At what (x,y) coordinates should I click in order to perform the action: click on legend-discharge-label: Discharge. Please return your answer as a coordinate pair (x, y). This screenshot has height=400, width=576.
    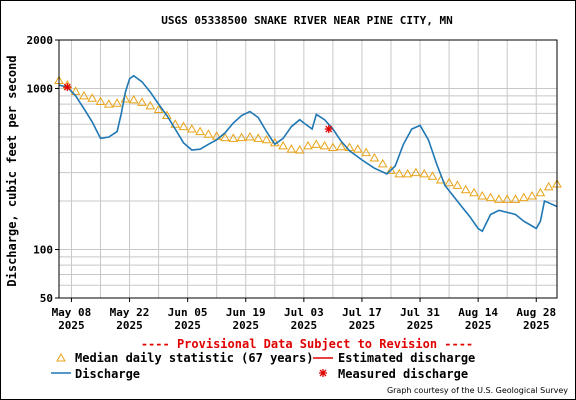
    Looking at the image, I should click on (107, 374).